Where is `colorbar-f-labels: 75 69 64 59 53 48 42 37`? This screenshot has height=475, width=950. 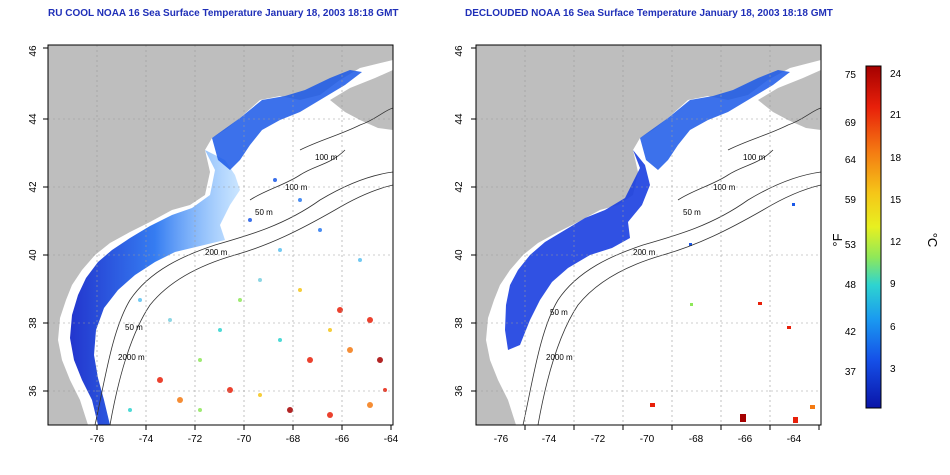 colorbar-f-labels: 75 69 64 59 53 48 42 37 is located at coordinates (851, 224).